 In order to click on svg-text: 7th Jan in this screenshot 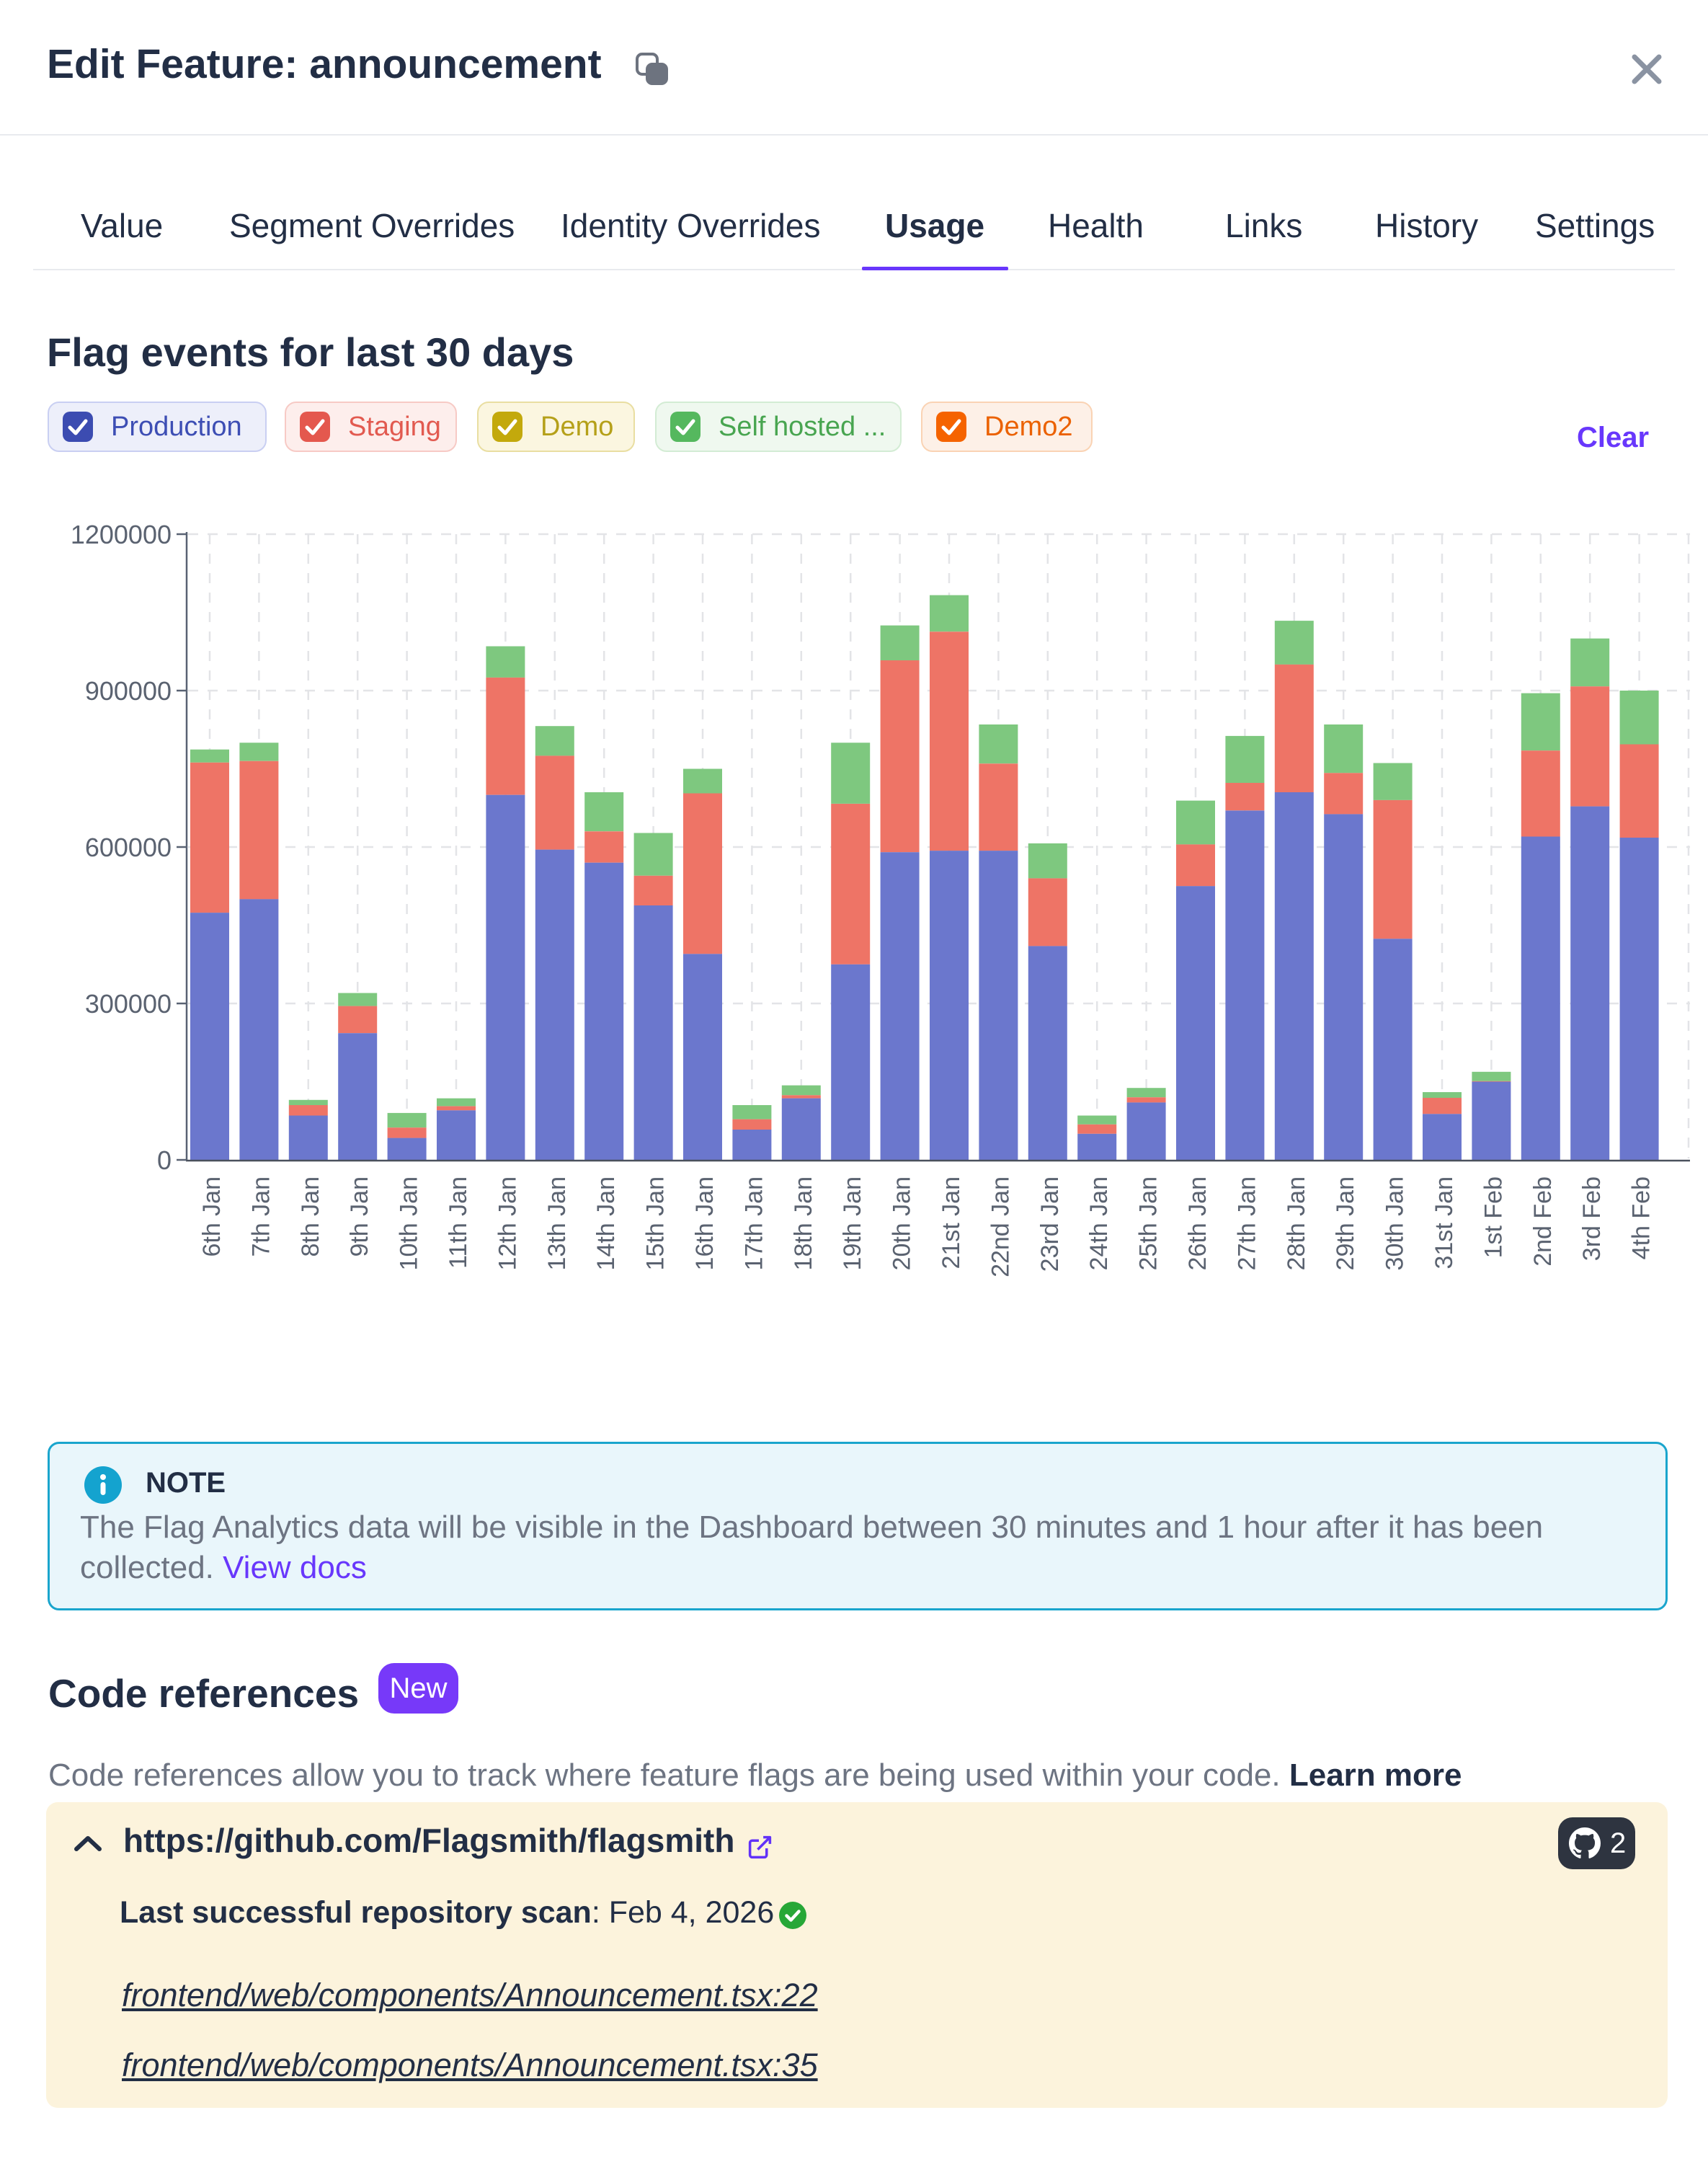, I will do `click(261, 1216)`.